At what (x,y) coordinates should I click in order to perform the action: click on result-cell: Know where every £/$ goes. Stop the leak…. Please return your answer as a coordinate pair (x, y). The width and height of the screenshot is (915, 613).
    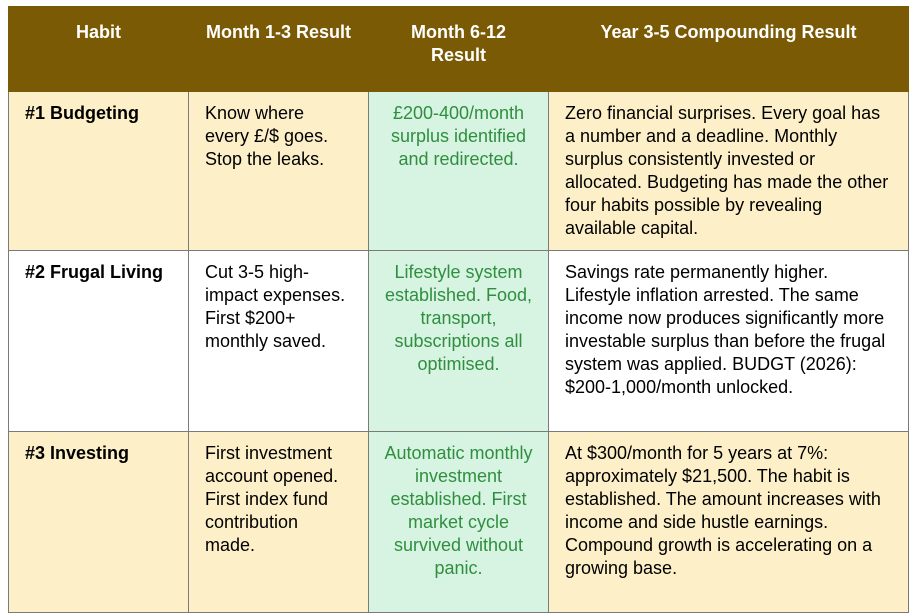
    Looking at the image, I should click on (278, 171).